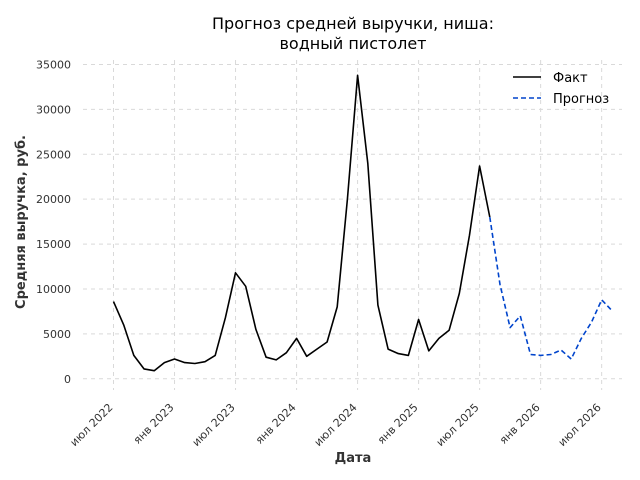  What do you see at coordinates (154, 424) in the screenshot?
I see `x-tick-label: янв 2023` at bounding box center [154, 424].